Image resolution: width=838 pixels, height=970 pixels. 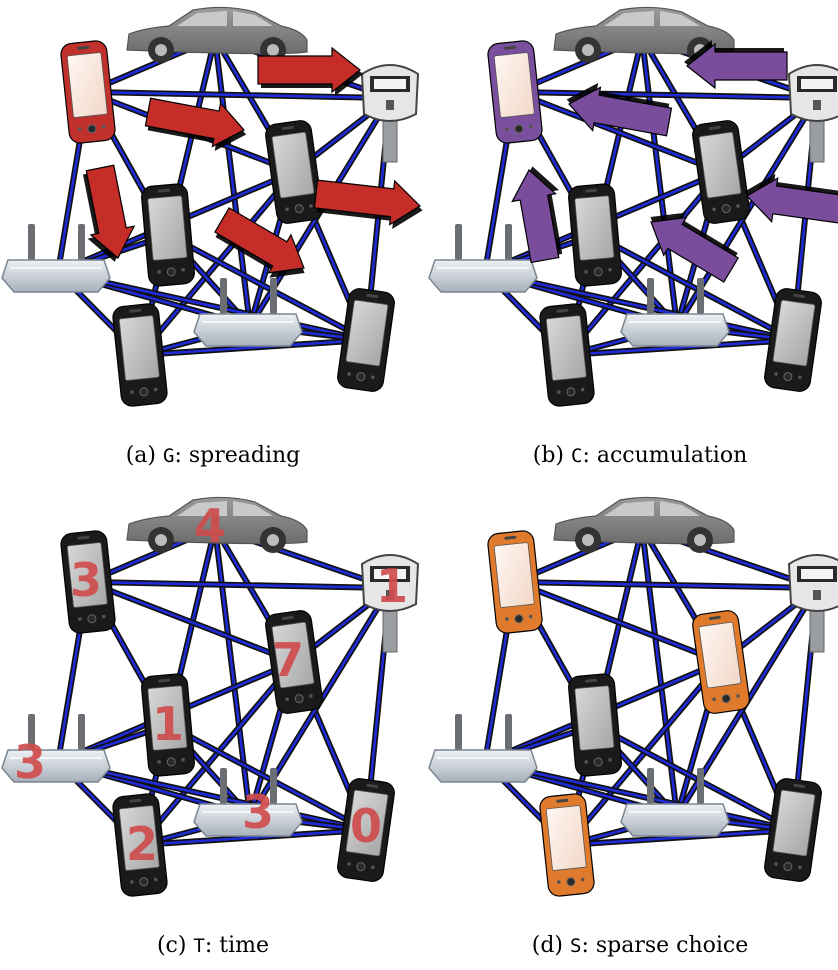 I want to click on caption-d: (d) S: sparse choice, so click(x=640, y=945).